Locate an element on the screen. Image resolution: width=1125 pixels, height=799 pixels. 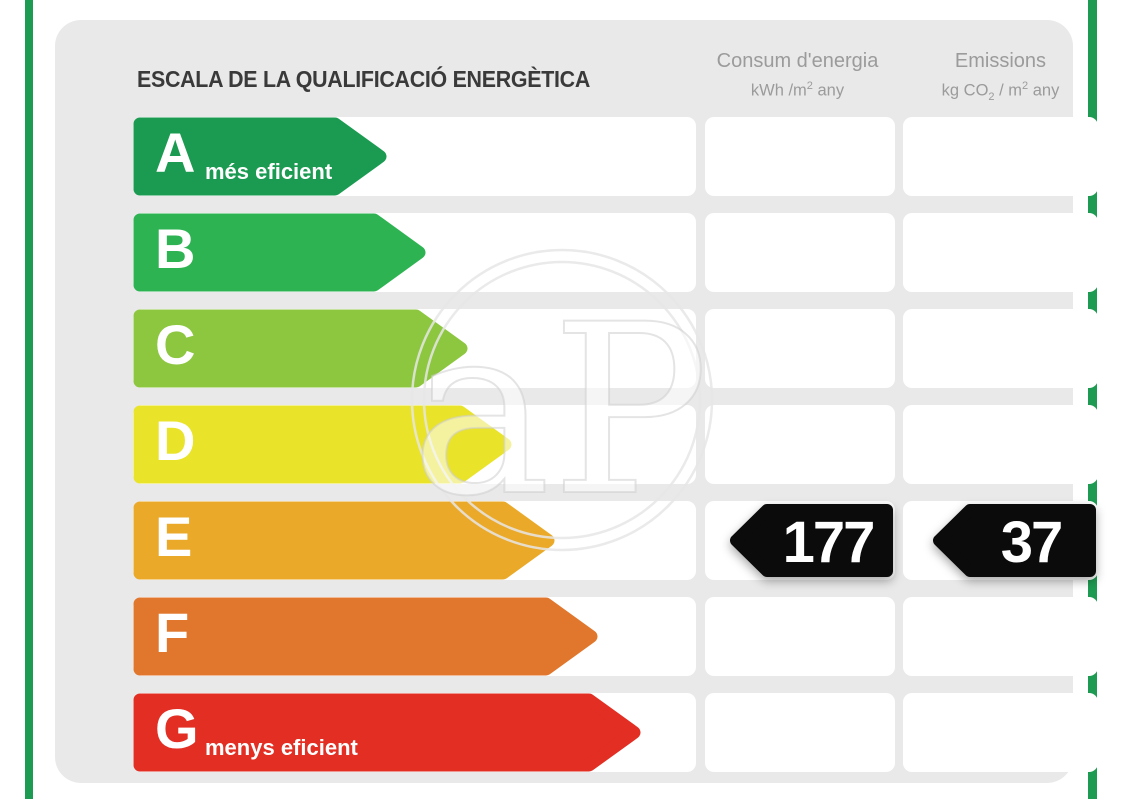
rating-letter: G is located at coordinates (177, 728).